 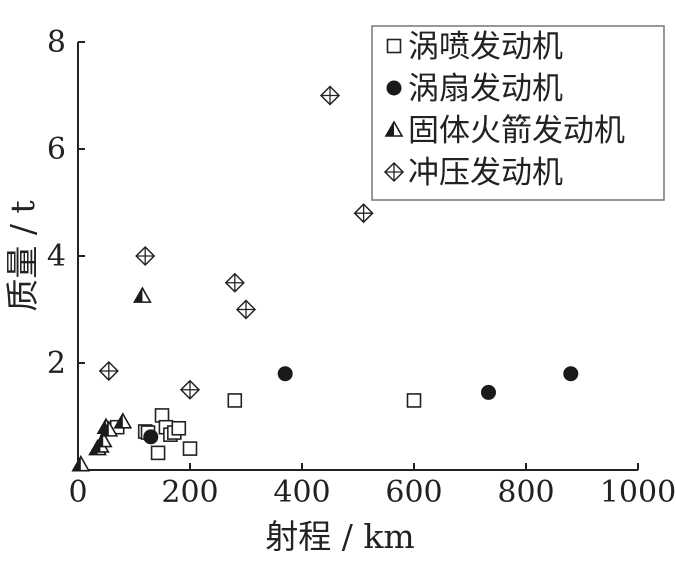 I want to click on legend-marker-open-square, so click(x=394, y=46).